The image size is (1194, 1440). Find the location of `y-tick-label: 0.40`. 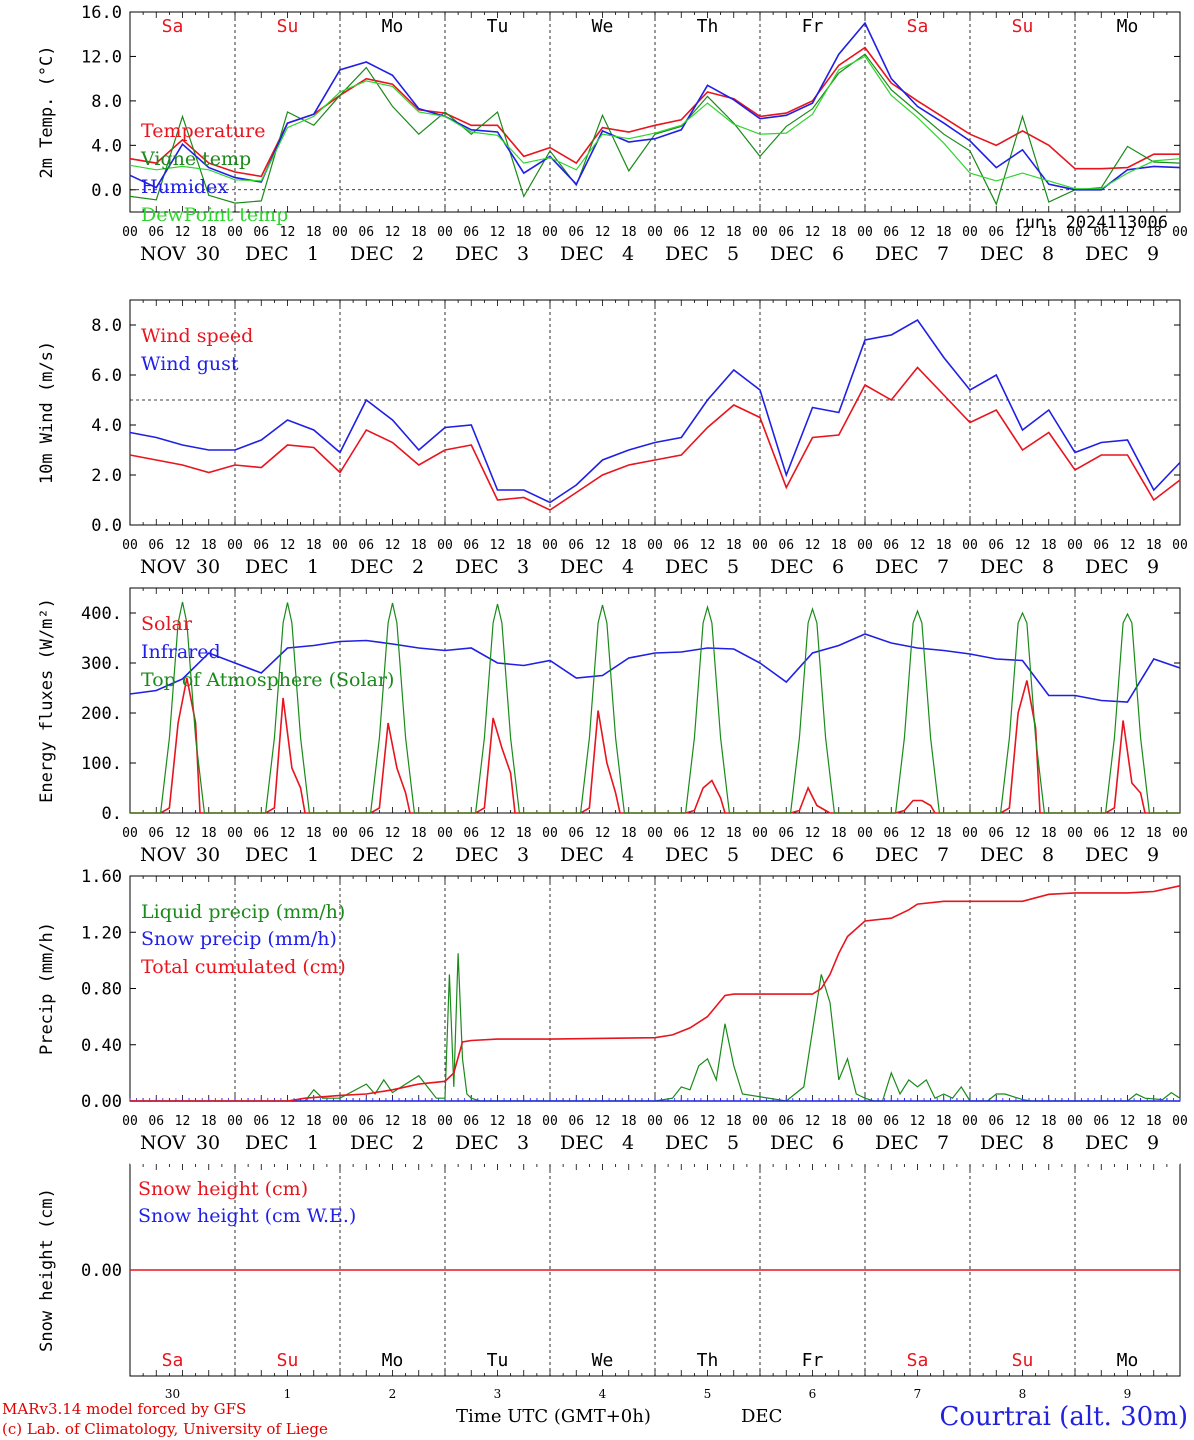

y-tick-label: 0.40 is located at coordinates (101, 1046).